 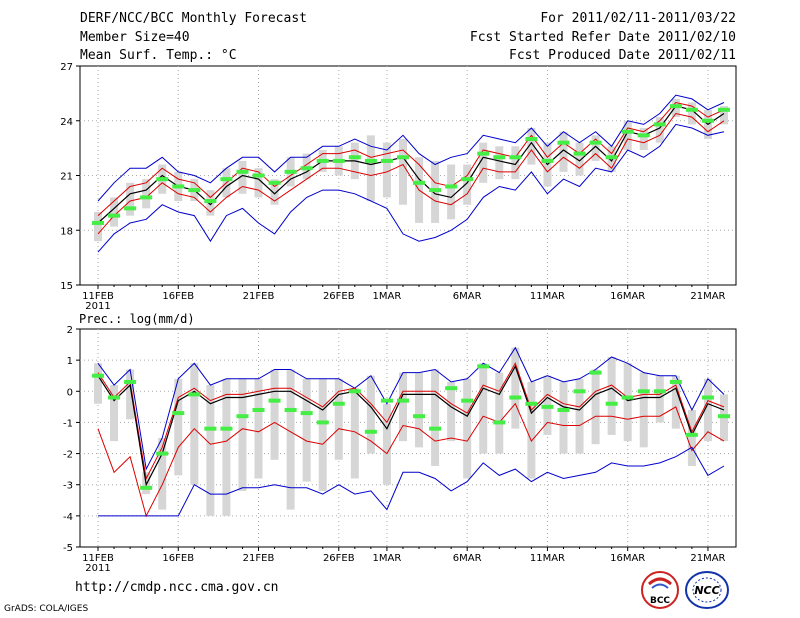 I want to click on x-tick-label: 11FEB, so click(x=98, y=296).